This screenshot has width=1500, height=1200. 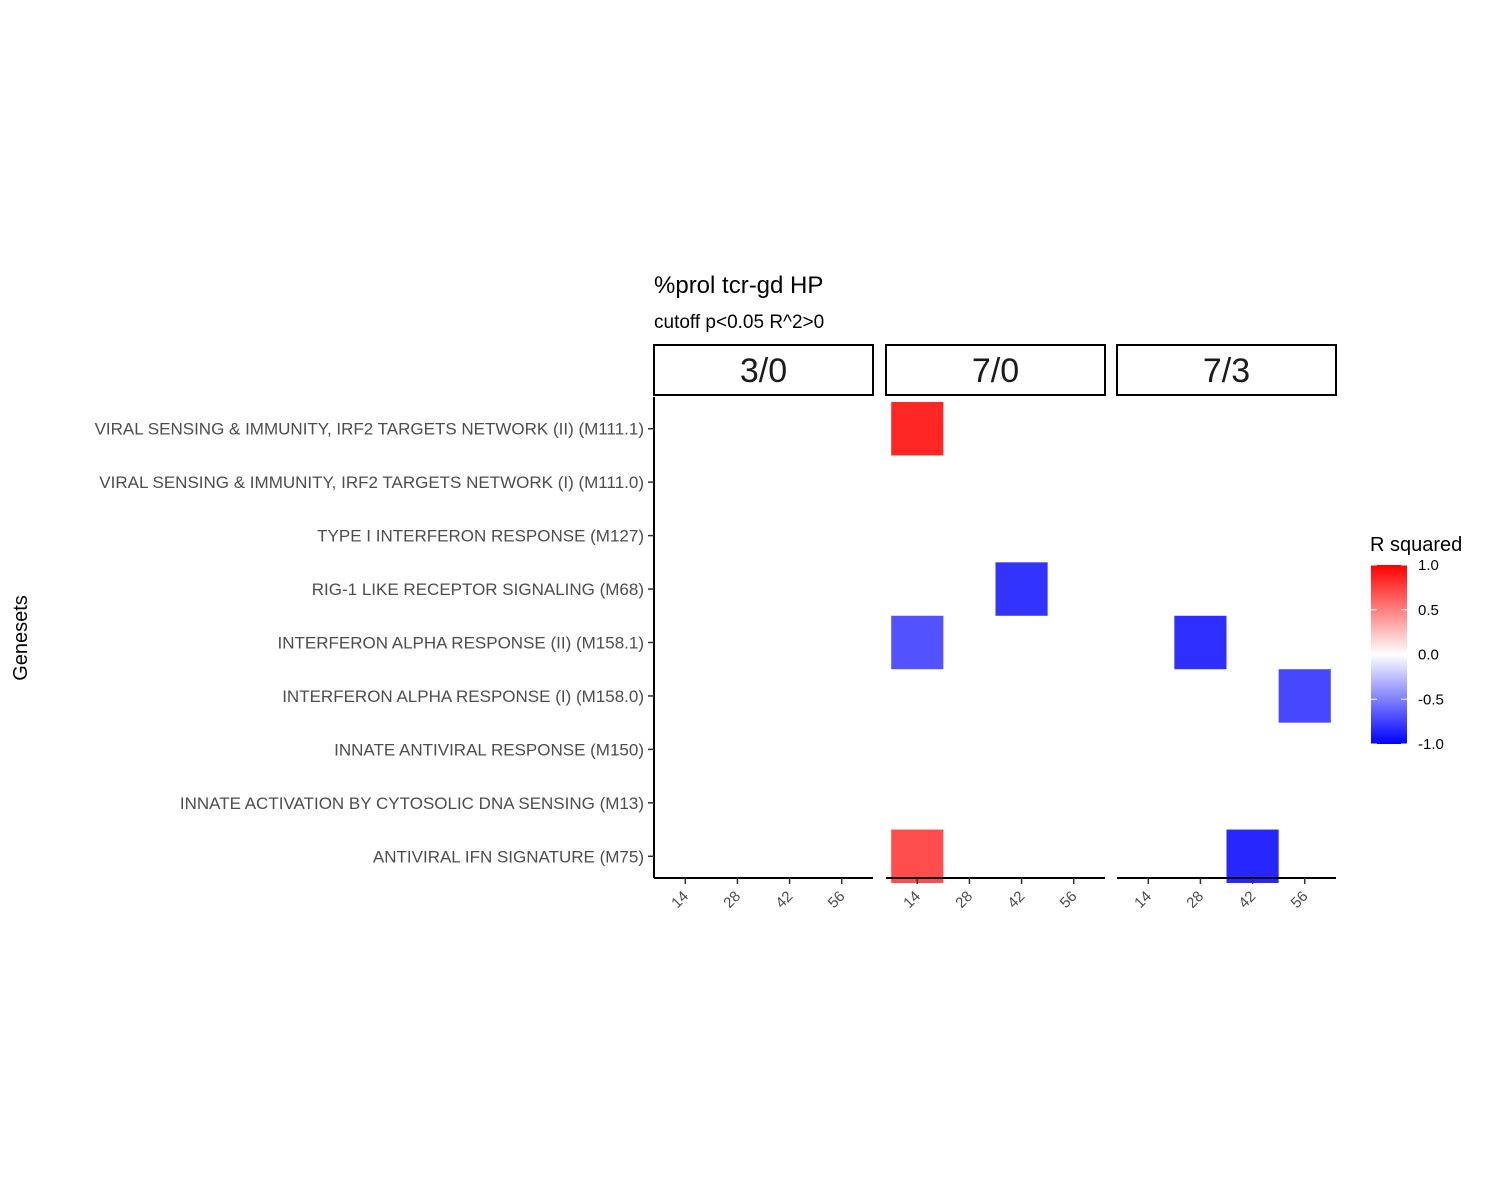 I want to click on legend-tick-label: 0.0, so click(x=1428, y=655).